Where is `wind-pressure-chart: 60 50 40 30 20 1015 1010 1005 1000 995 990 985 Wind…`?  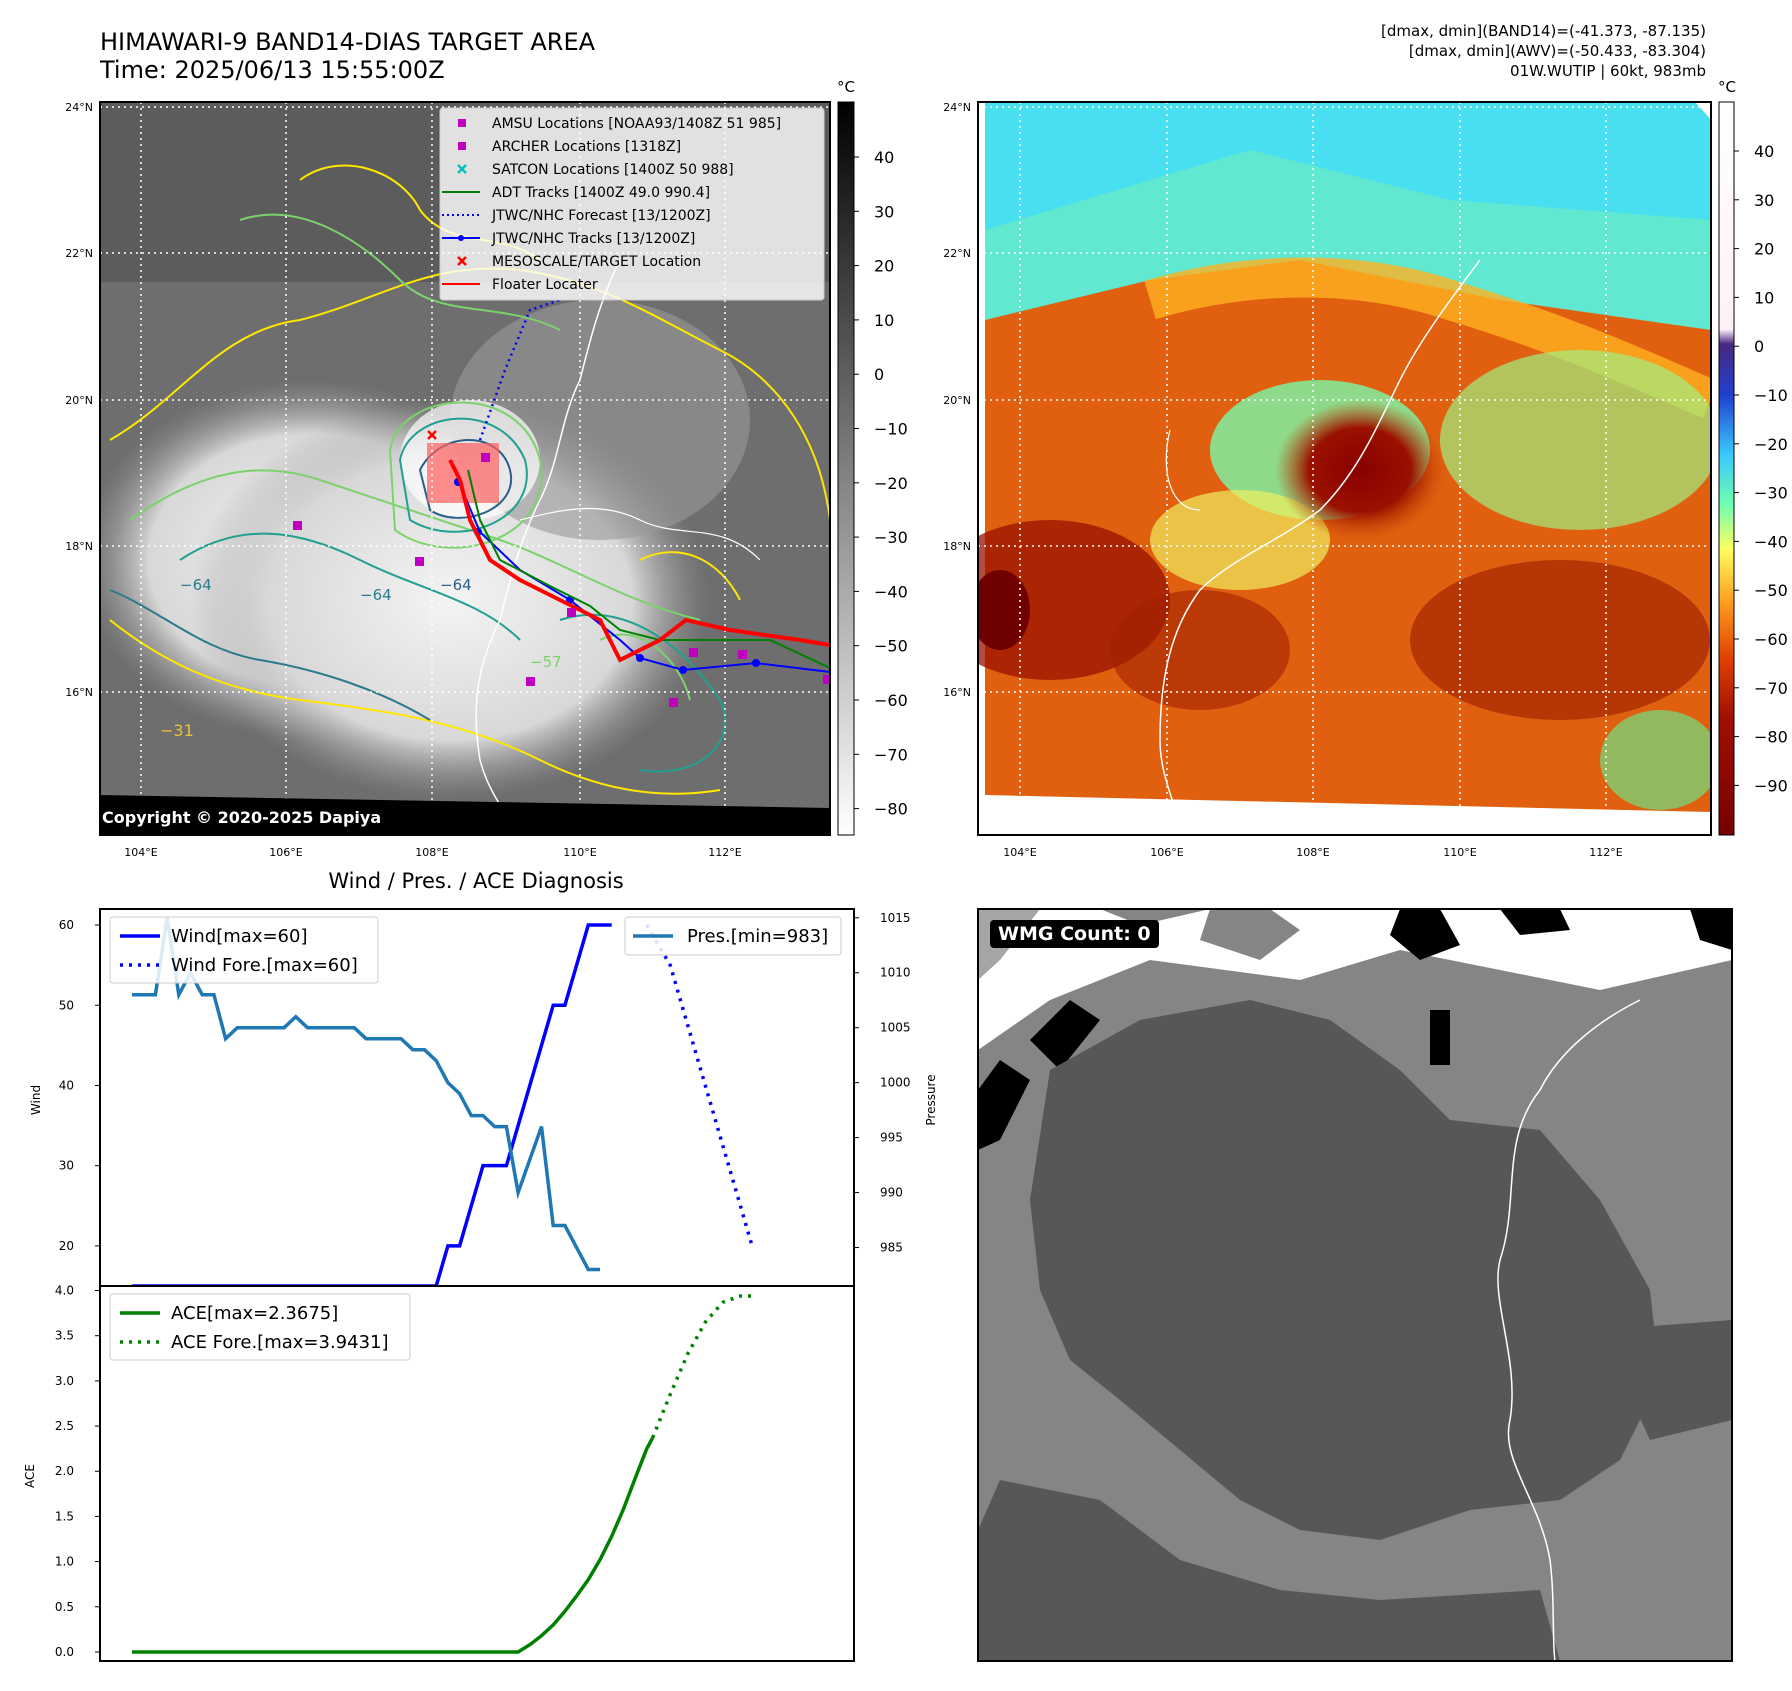
wind-pressure-chart: 60 50 40 30 20 1015 1010 1005 1000 995 990 985 Wind… is located at coordinates (483, 1098).